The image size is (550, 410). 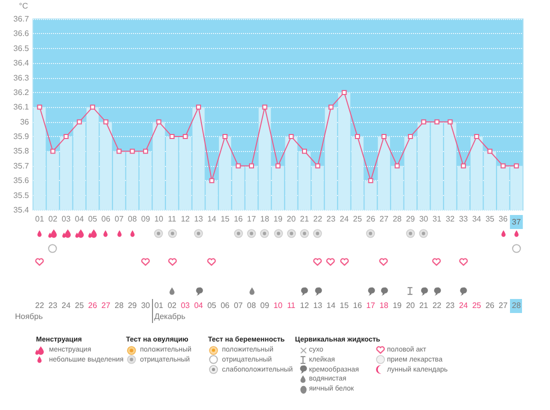 What do you see at coordinates (238, 305) in the screenshot?
I see `text: 07` at bounding box center [238, 305].